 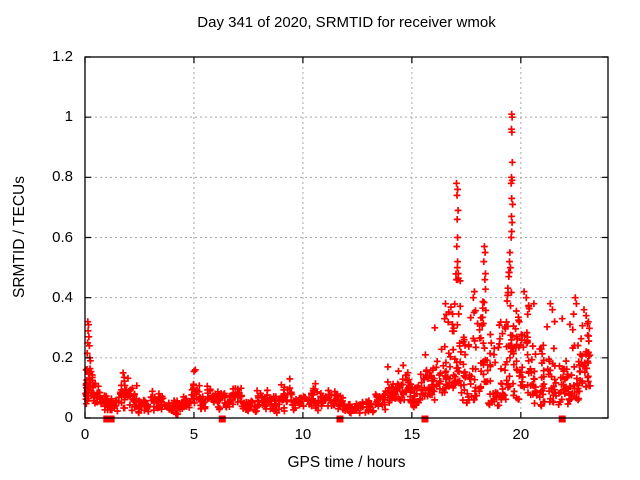 What do you see at coordinates (62, 297) in the screenshot?
I see `y-tick-label: 0.4` at bounding box center [62, 297].